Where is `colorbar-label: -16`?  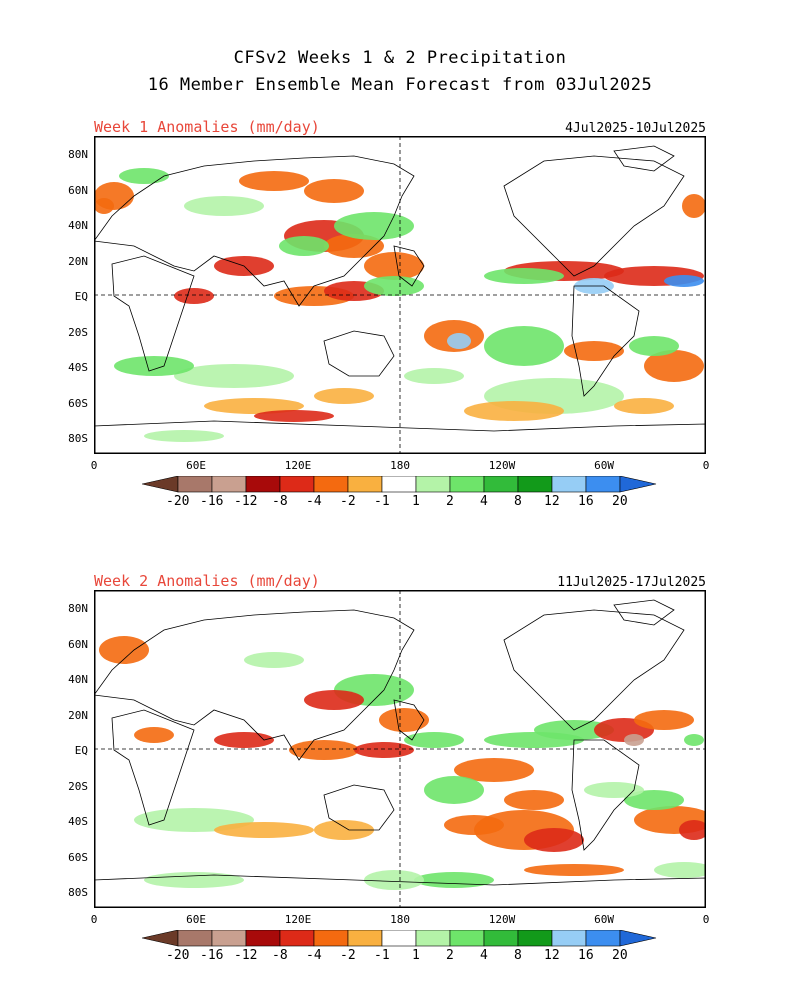
colorbar-label: -16 is located at coordinates (212, 955).